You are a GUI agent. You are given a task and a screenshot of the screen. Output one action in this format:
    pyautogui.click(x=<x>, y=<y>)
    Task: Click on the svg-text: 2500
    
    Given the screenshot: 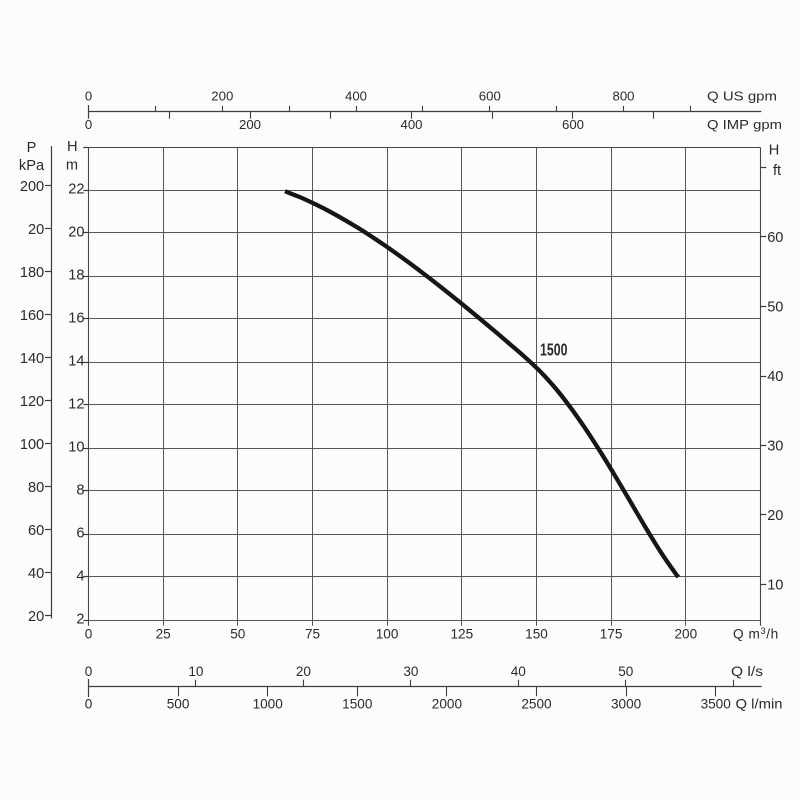 What is the action you would take?
    pyautogui.click(x=536, y=704)
    